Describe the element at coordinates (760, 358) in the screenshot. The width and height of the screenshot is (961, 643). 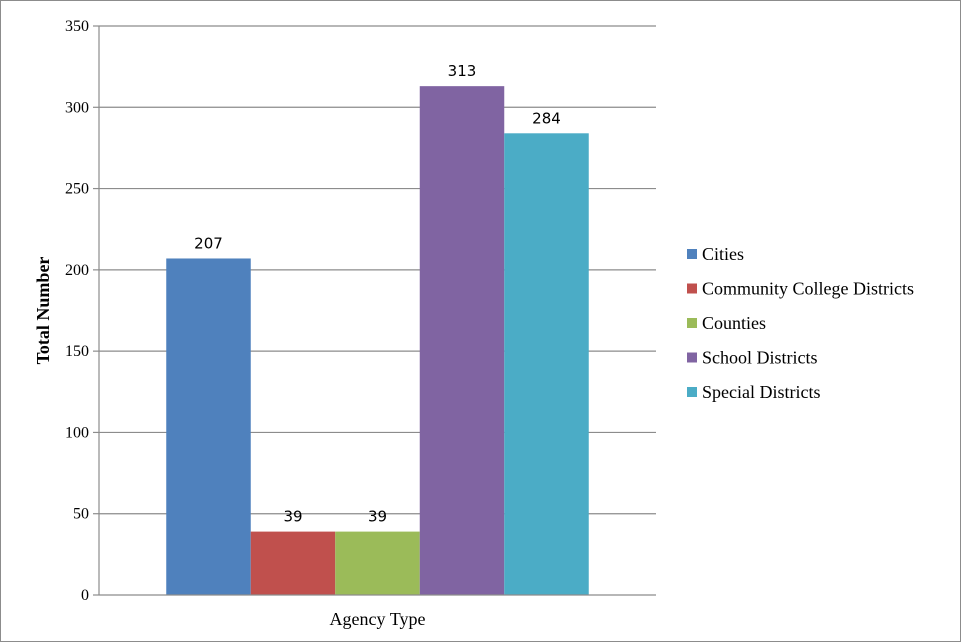
I see `legend-label: School Districts` at that location.